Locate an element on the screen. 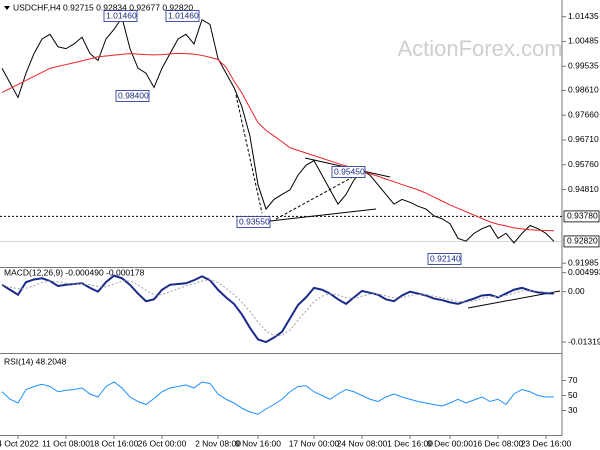 This screenshot has width=600, height=450. annotation: 0.93550 is located at coordinates (254, 221).